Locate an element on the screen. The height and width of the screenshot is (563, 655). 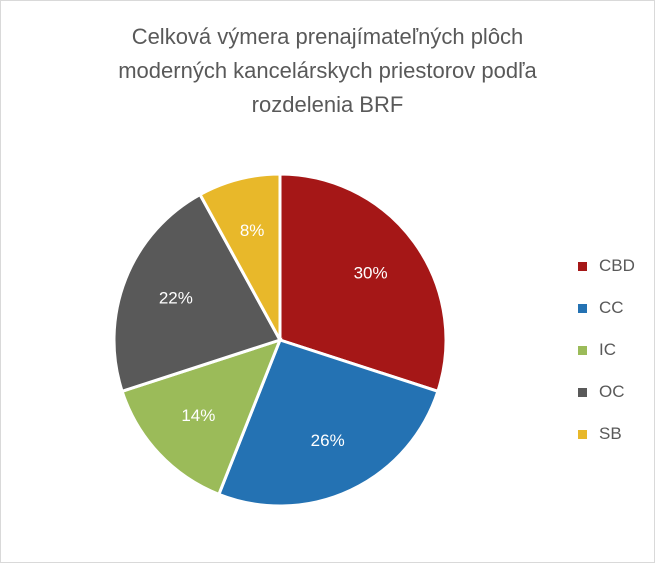
legend-swatch-cbd is located at coordinates (582, 266).